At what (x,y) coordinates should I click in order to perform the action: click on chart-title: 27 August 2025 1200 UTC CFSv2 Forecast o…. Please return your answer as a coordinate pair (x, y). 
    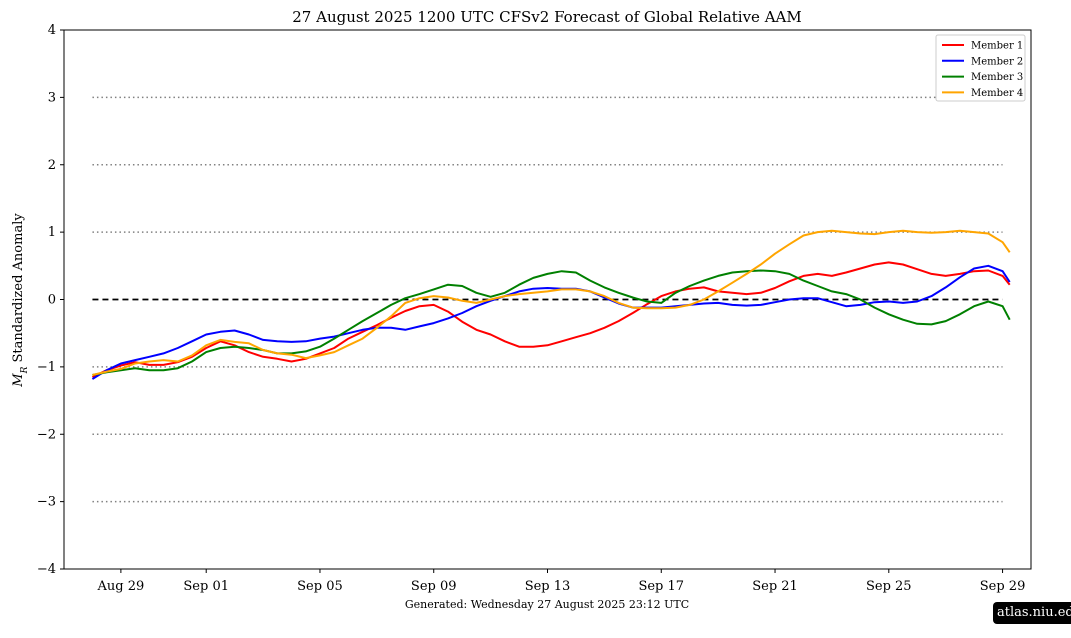
    Looking at the image, I should click on (546, 17).